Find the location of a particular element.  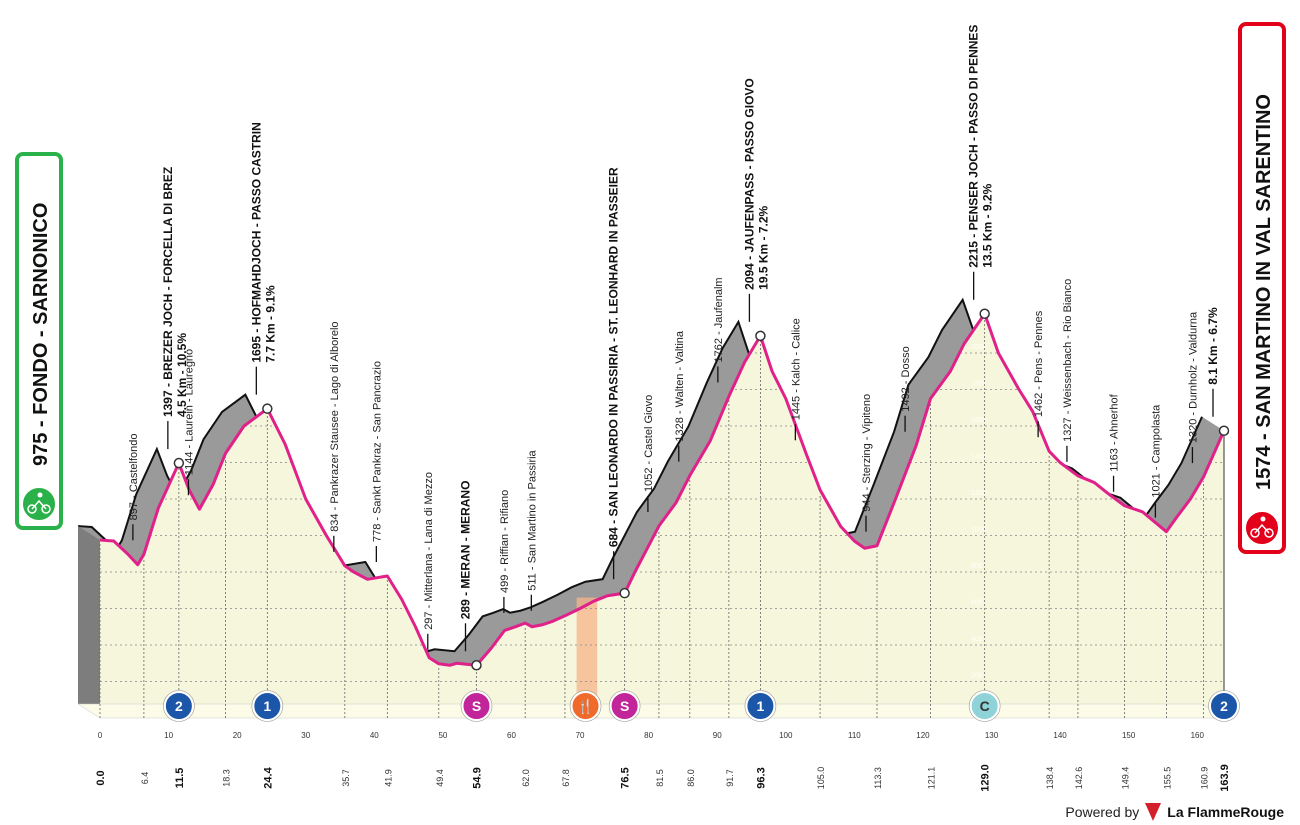

altitude-tick-label: 400 is located at coordinates (977, 639).